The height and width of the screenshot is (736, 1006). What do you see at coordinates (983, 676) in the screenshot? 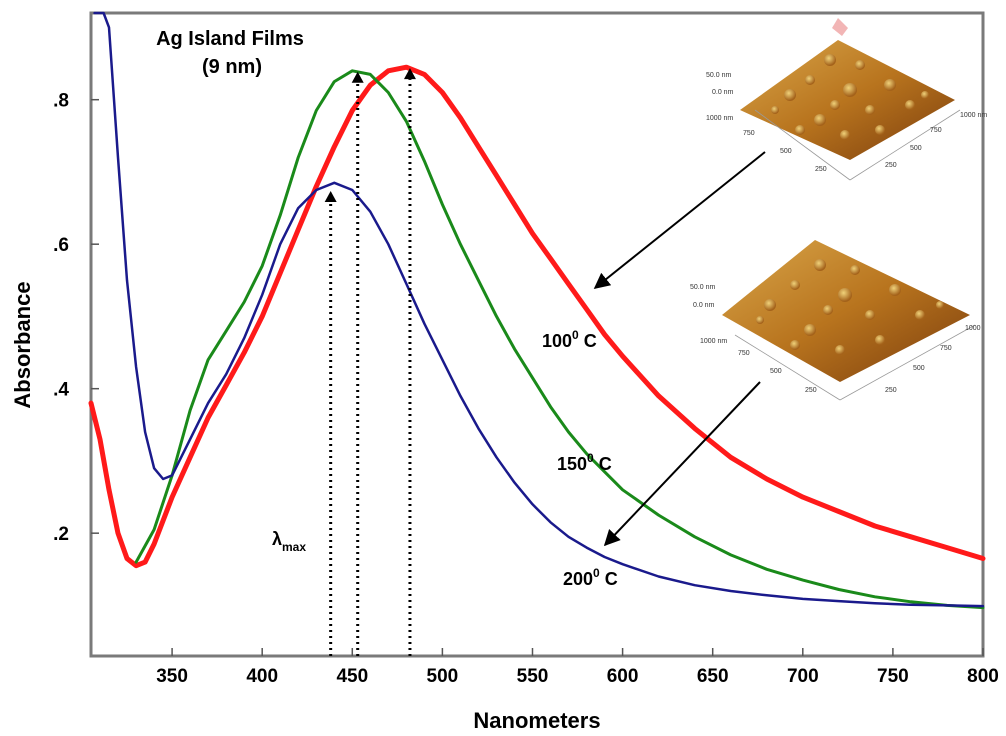
I see `x-tick-label: 800` at bounding box center [983, 676].